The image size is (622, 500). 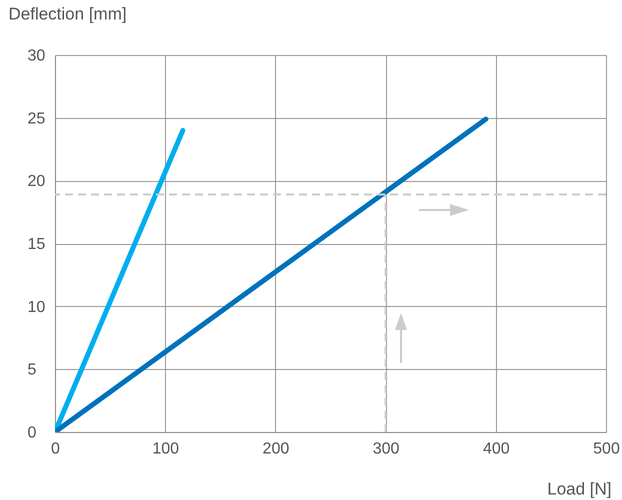 What do you see at coordinates (32, 433) in the screenshot?
I see `y-tick-label: 0` at bounding box center [32, 433].